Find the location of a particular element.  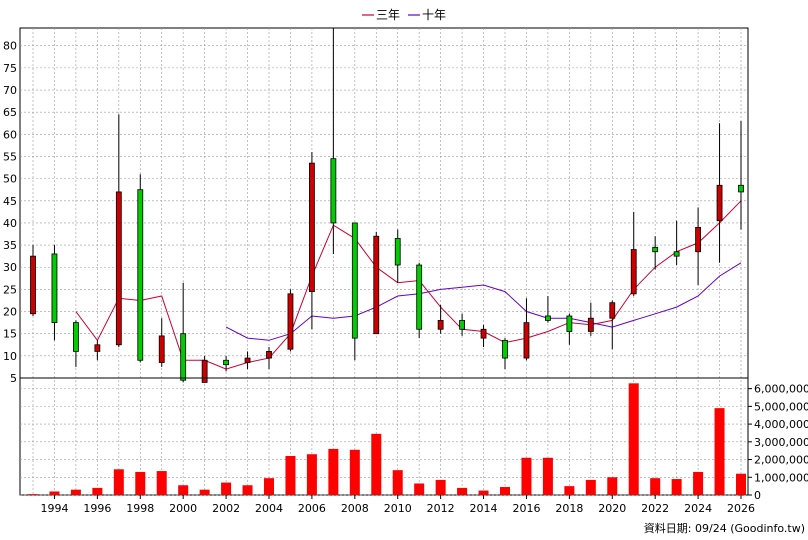

price-tick-label: 20 is located at coordinates (10, 312).